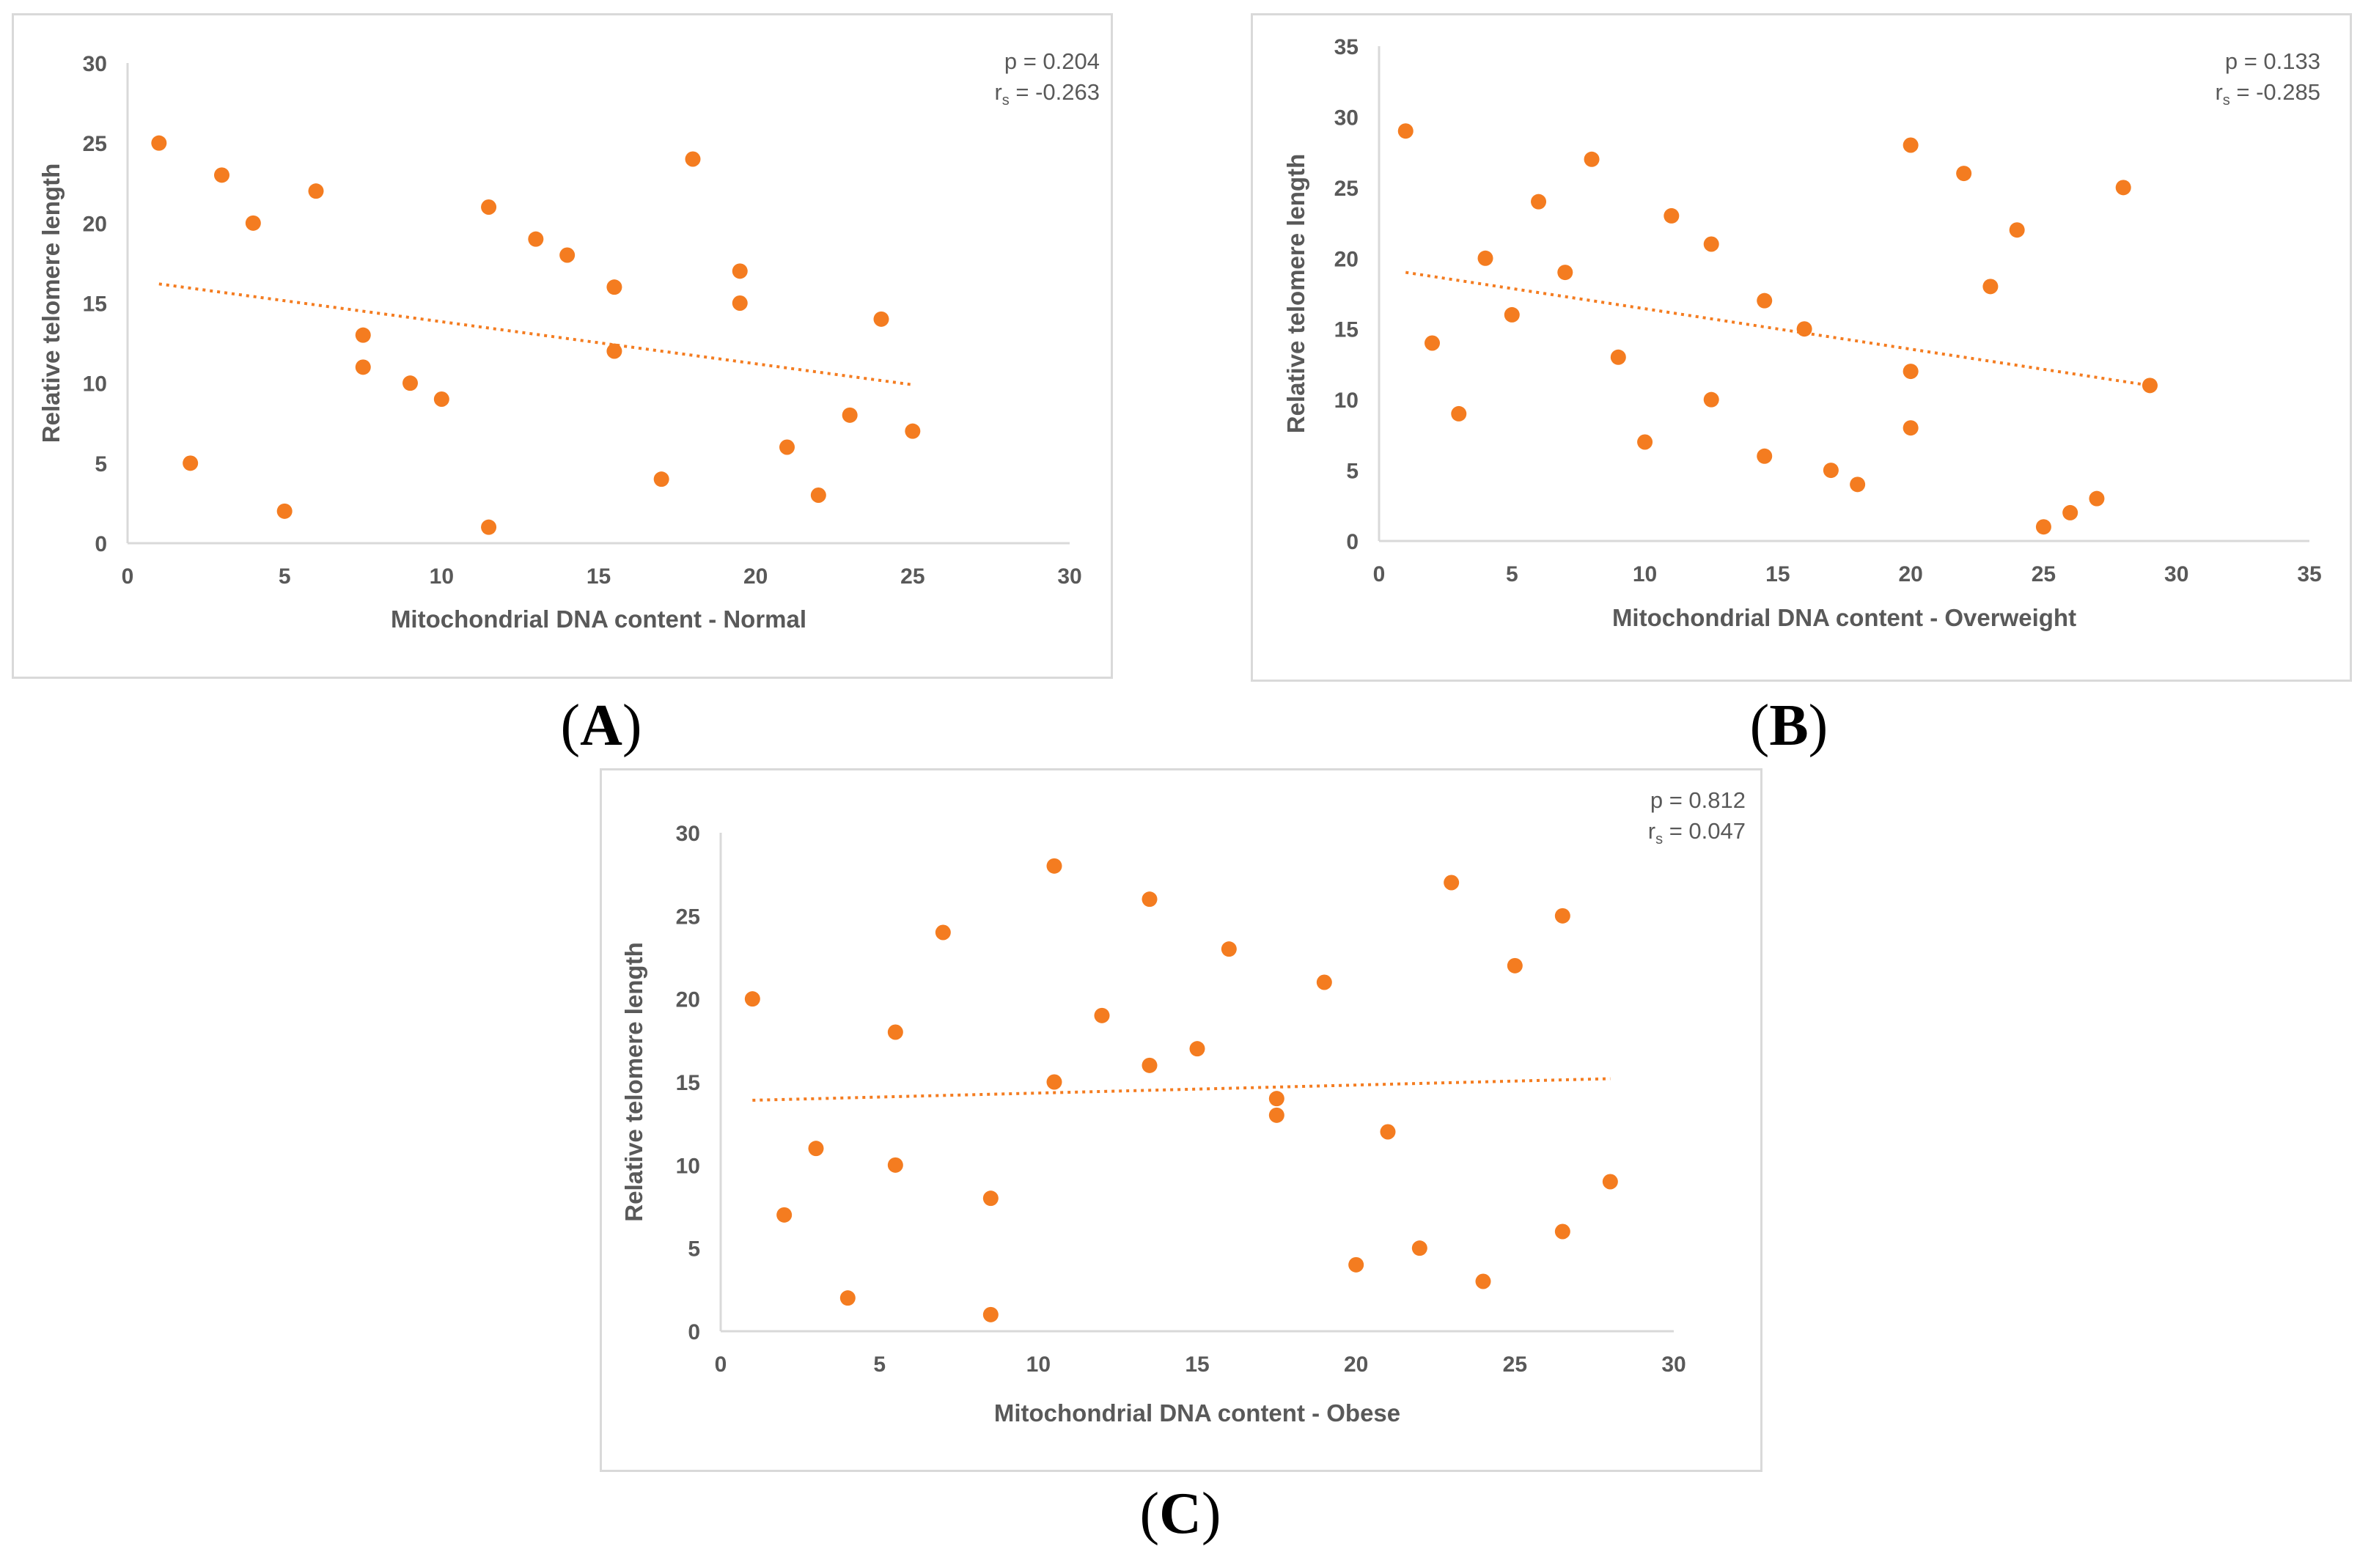 Image resolution: width=2360 pixels, height=1568 pixels. What do you see at coordinates (1346, 118) in the screenshot?
I see `y-tick-label-b: 30` at bounding box center [1346, 118].